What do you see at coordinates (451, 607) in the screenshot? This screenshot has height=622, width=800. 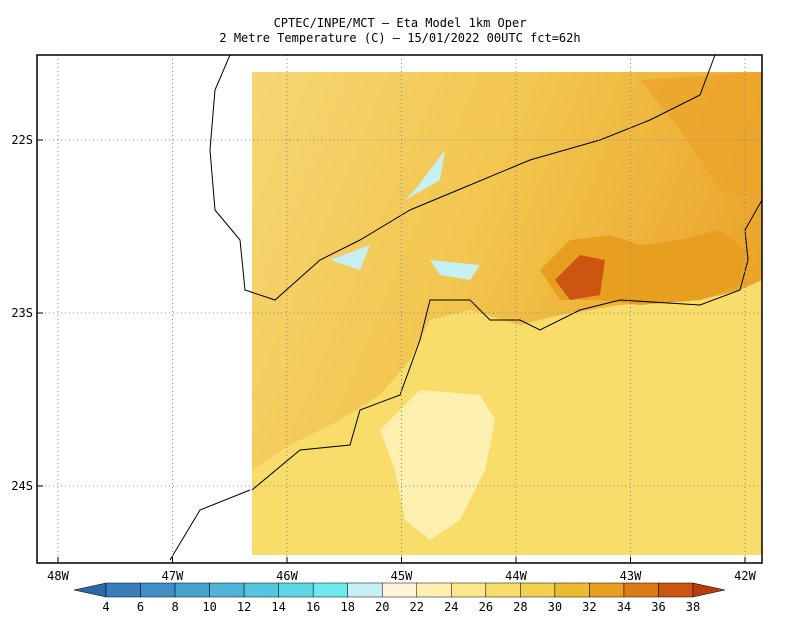 I see `colorbar-label: 24` at bounding box center [451, 607].